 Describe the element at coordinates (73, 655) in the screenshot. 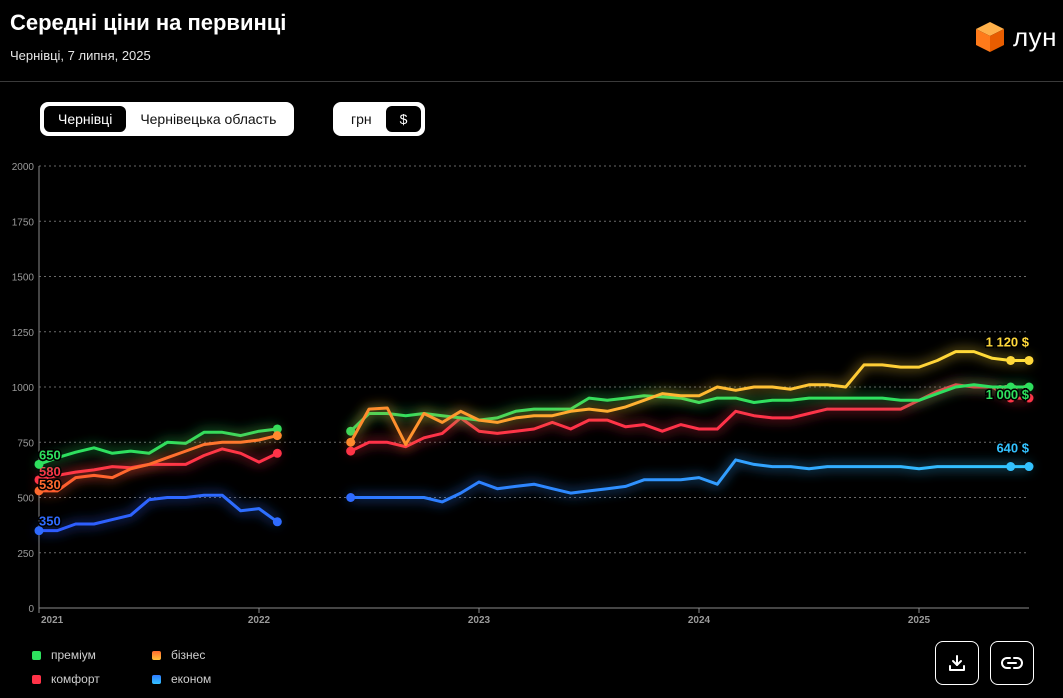

I see `legend-label-premium: преміум` at that location.